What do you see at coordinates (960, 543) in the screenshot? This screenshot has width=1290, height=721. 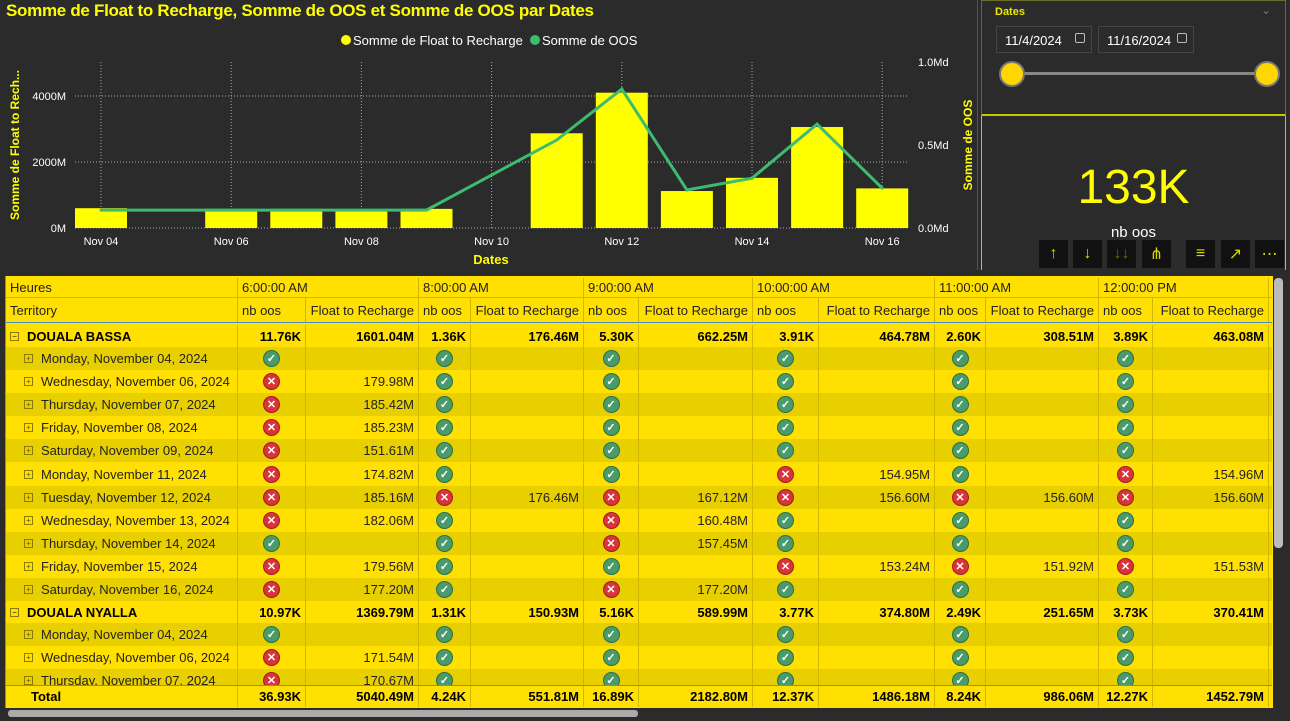 I see `status-cell: ✓` at bounding box center [960, 543].